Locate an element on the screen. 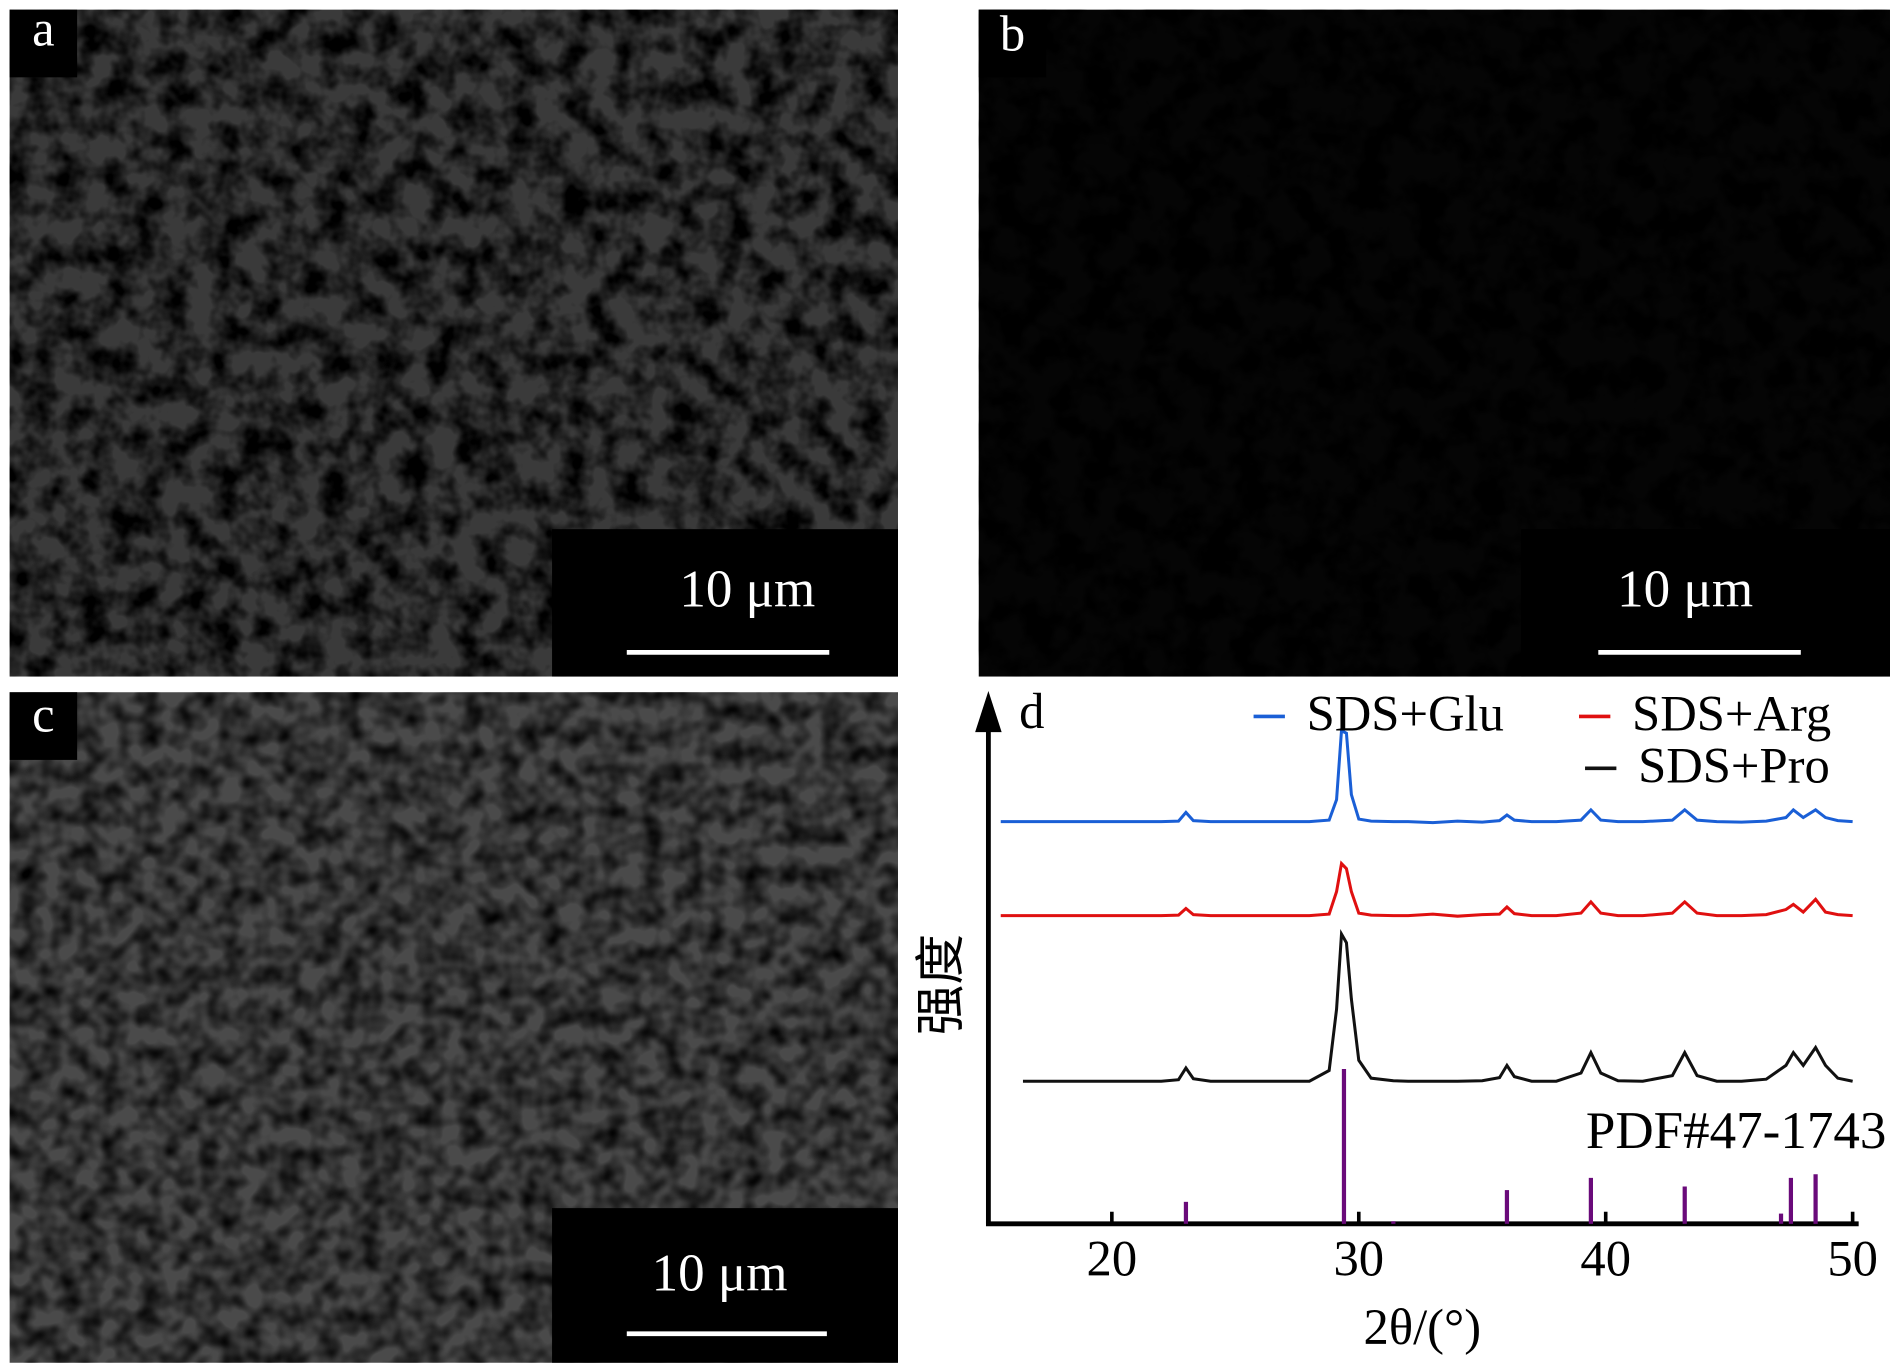  legend-label: SDS+Arg is located at coordinates (1731, 713).